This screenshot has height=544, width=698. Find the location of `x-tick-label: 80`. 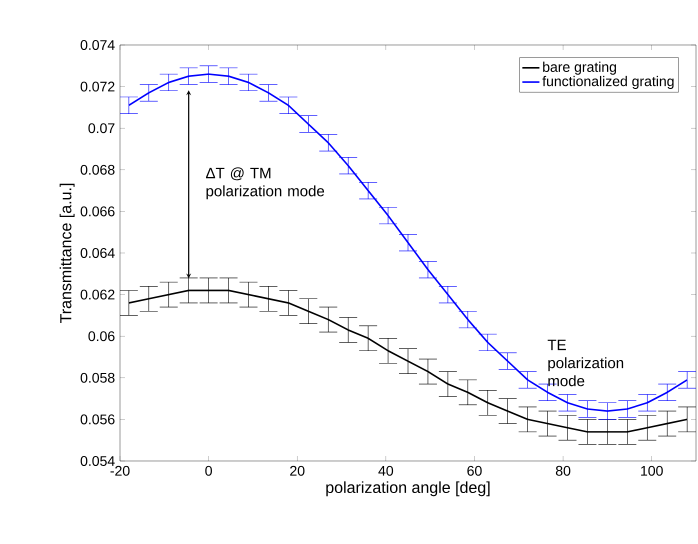

x-tick-label: 80 is located at coordinates (563, 471).